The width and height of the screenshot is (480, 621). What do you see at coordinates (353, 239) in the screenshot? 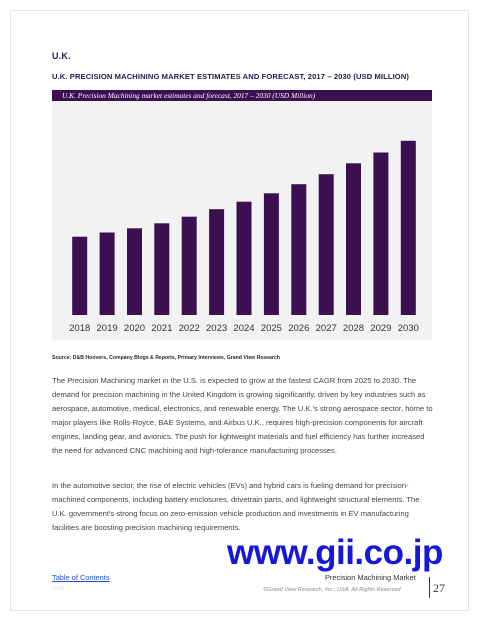
I see `bar-2028` at bounding box center [353, 239].